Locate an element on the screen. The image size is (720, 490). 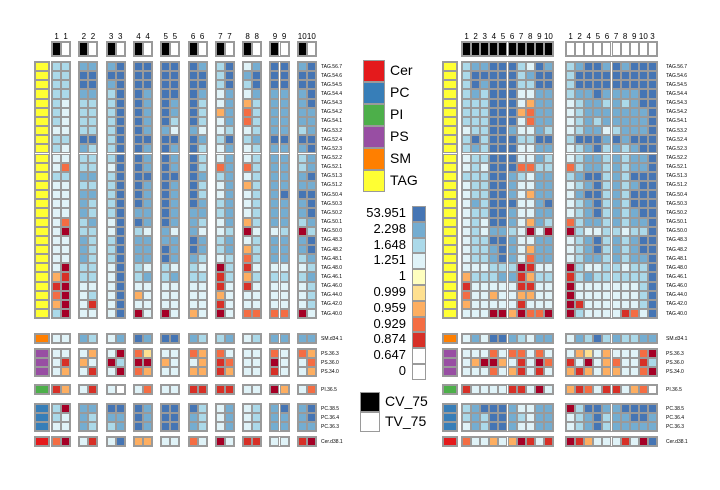
class-annotation-frame is located at coordinates (450, 418).